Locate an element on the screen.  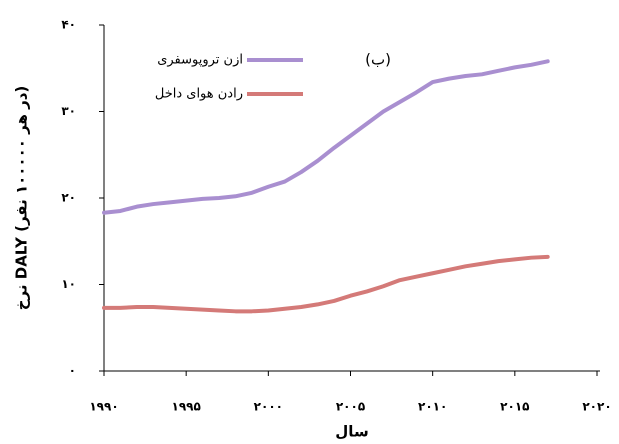
legend-label: ازن تروپوسفری is located at coordinates (200, 60).